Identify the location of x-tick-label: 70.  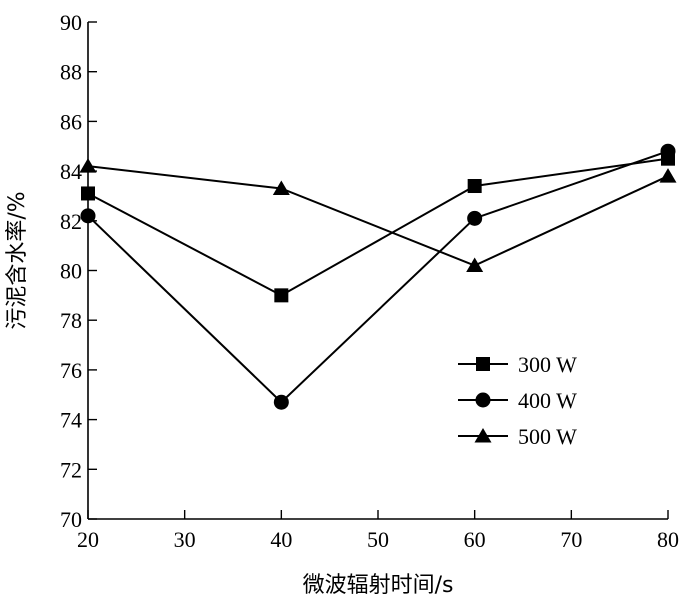
(571, 539).